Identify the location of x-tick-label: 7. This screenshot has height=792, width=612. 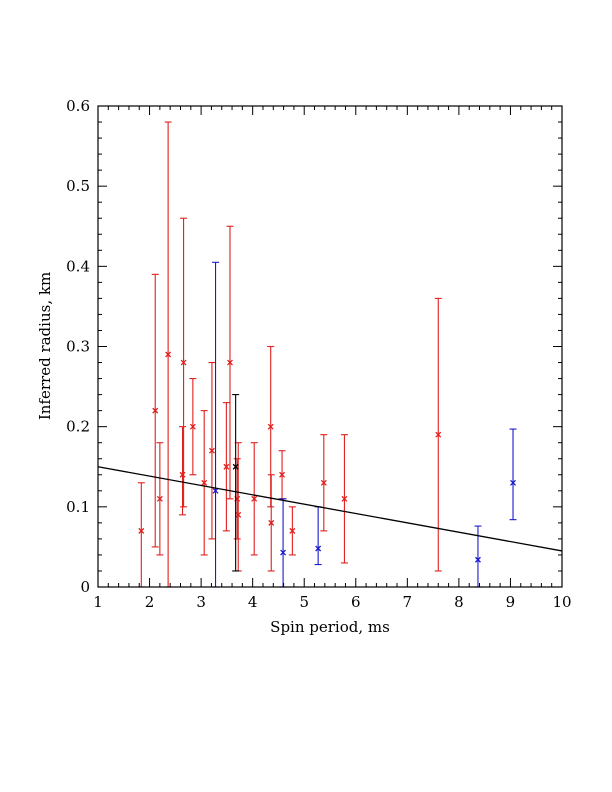
(408, 602).